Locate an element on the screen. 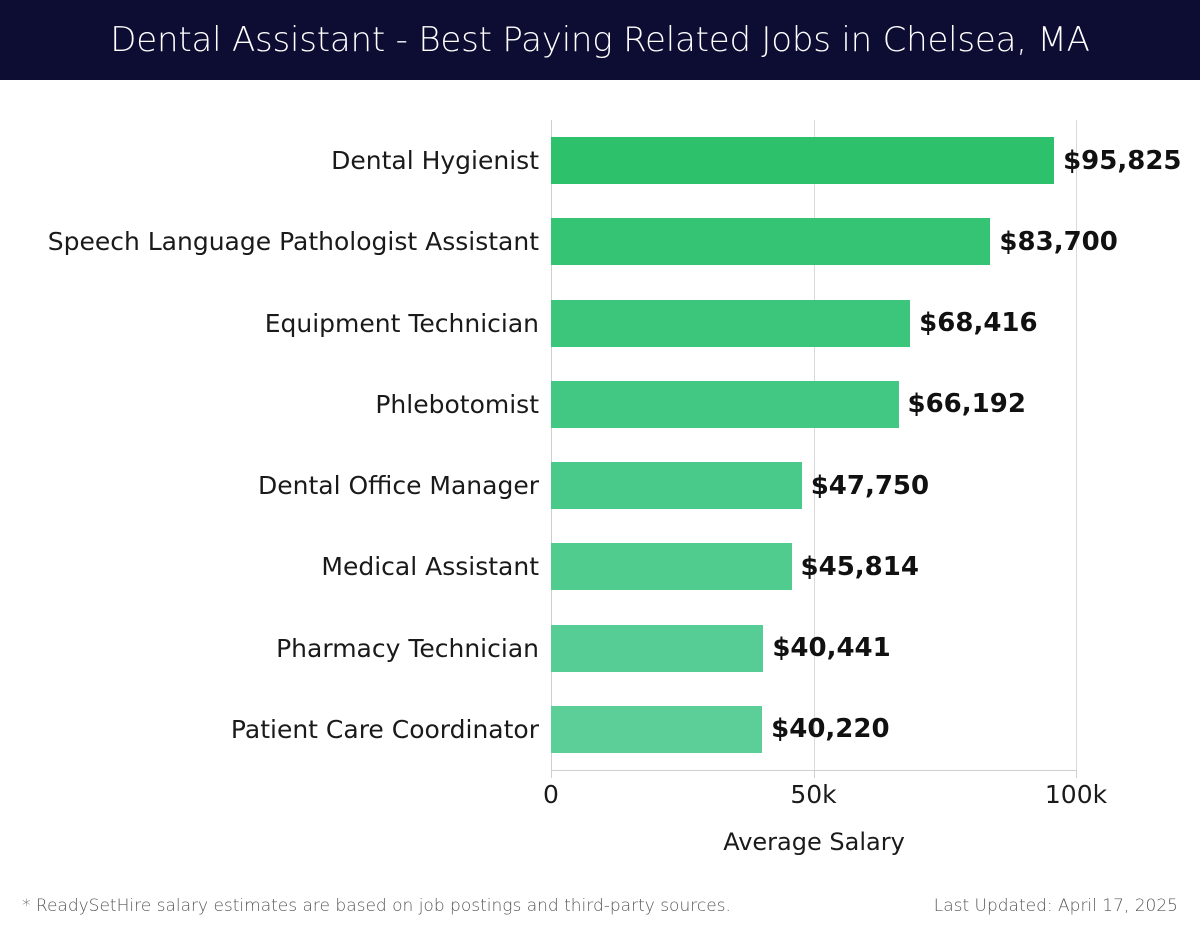 This screenshot has width=1200, height=940. bar-row: Dental Office Manager $47,750 is located at coordinates (600, 485).